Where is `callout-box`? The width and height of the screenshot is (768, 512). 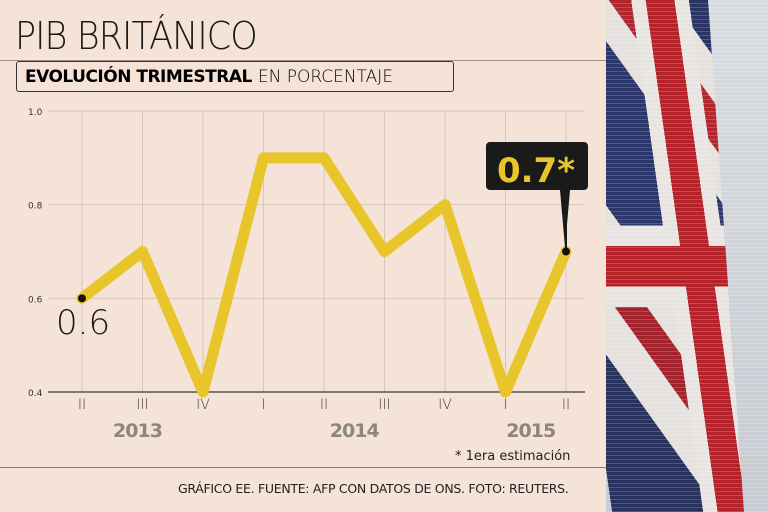
callout-box is located at coordinates (537, 195).